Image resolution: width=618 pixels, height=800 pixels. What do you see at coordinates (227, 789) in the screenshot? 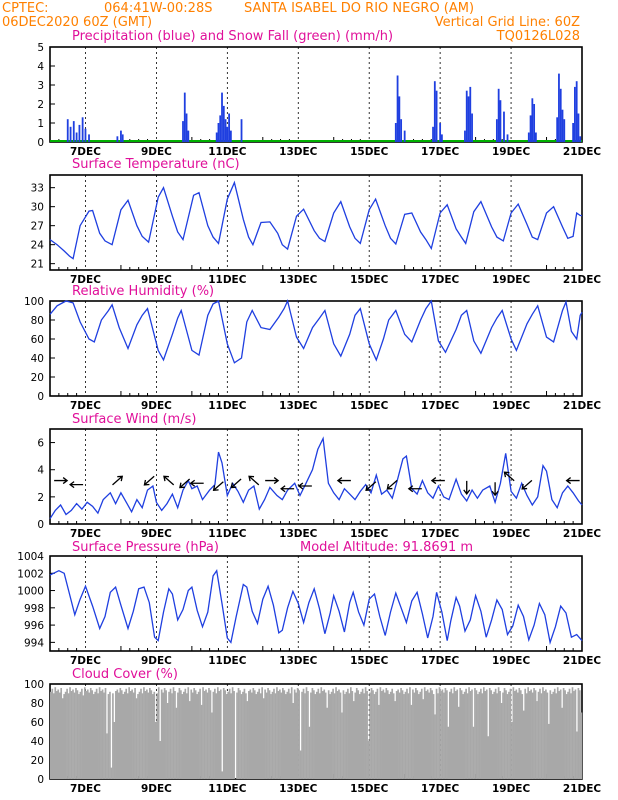
I see `cloud-xtick-label: 11DEC` at bounding box center [227, 789].